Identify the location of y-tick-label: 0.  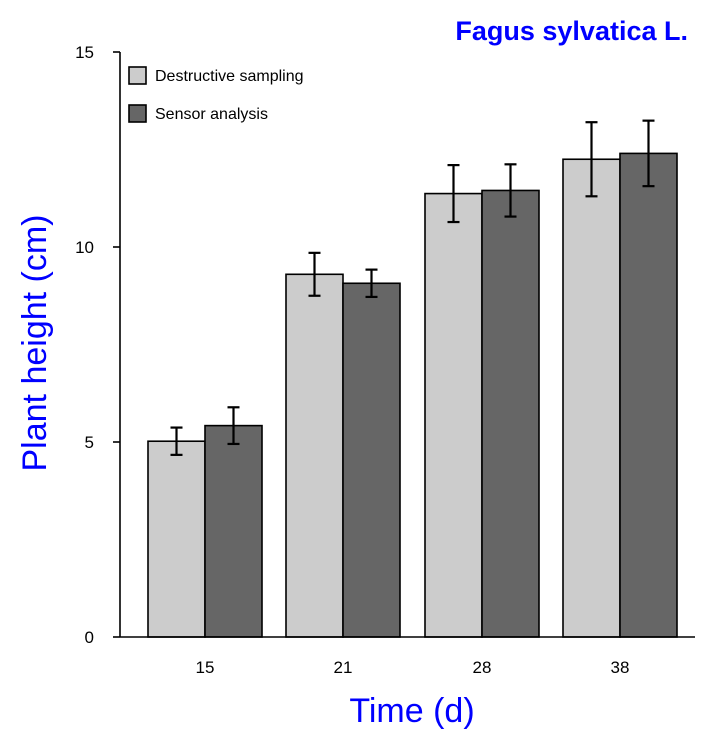
(89, 637).